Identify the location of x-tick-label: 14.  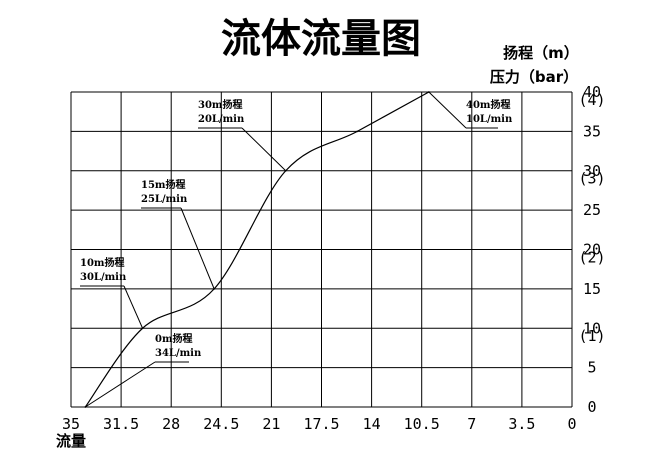
(372, 424).